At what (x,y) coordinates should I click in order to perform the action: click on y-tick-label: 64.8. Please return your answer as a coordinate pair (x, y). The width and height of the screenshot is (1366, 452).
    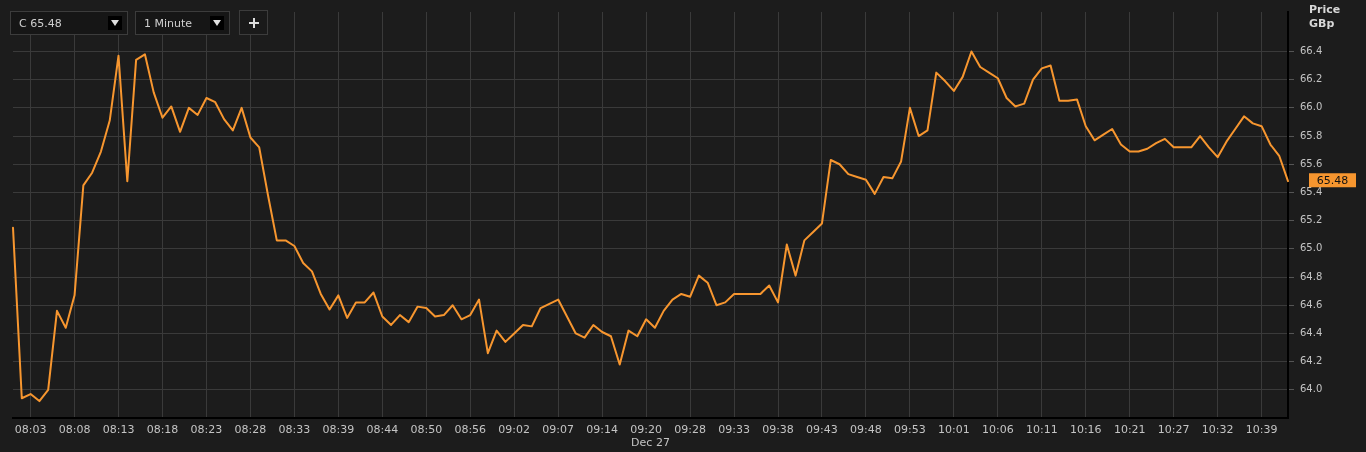
    Looking at the image, I should click on (1311, 276).